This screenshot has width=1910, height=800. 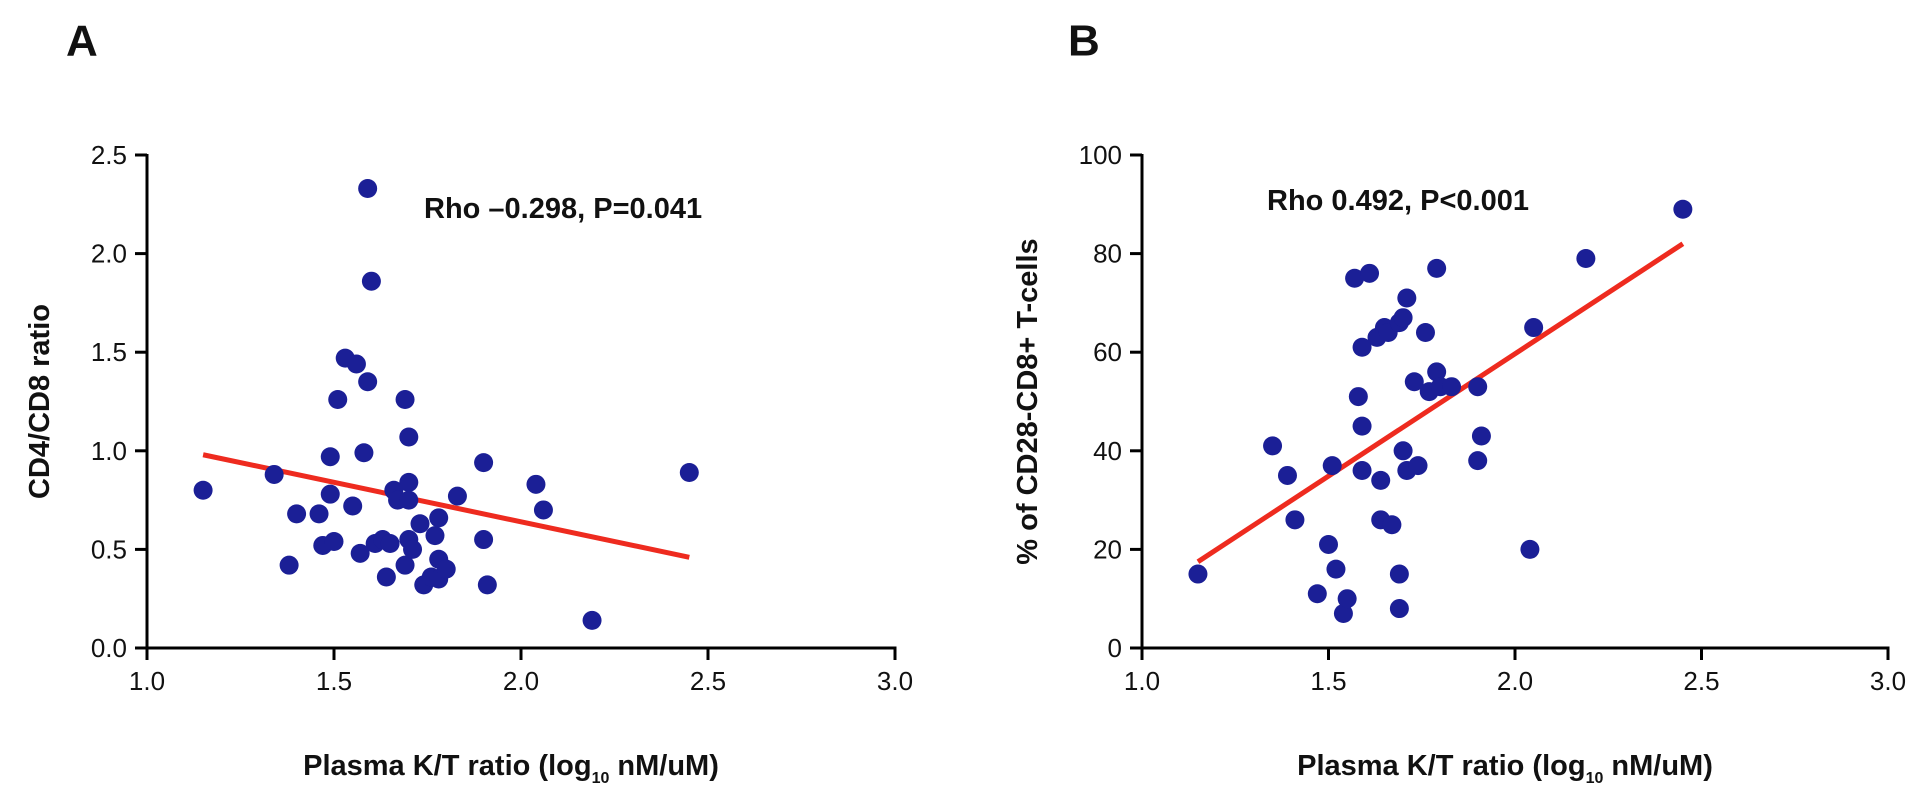 What do you see at coordinates (1100, 155) in the screenshot?
I see `y-tick-label: 100` at bounding box center [1100, 155].